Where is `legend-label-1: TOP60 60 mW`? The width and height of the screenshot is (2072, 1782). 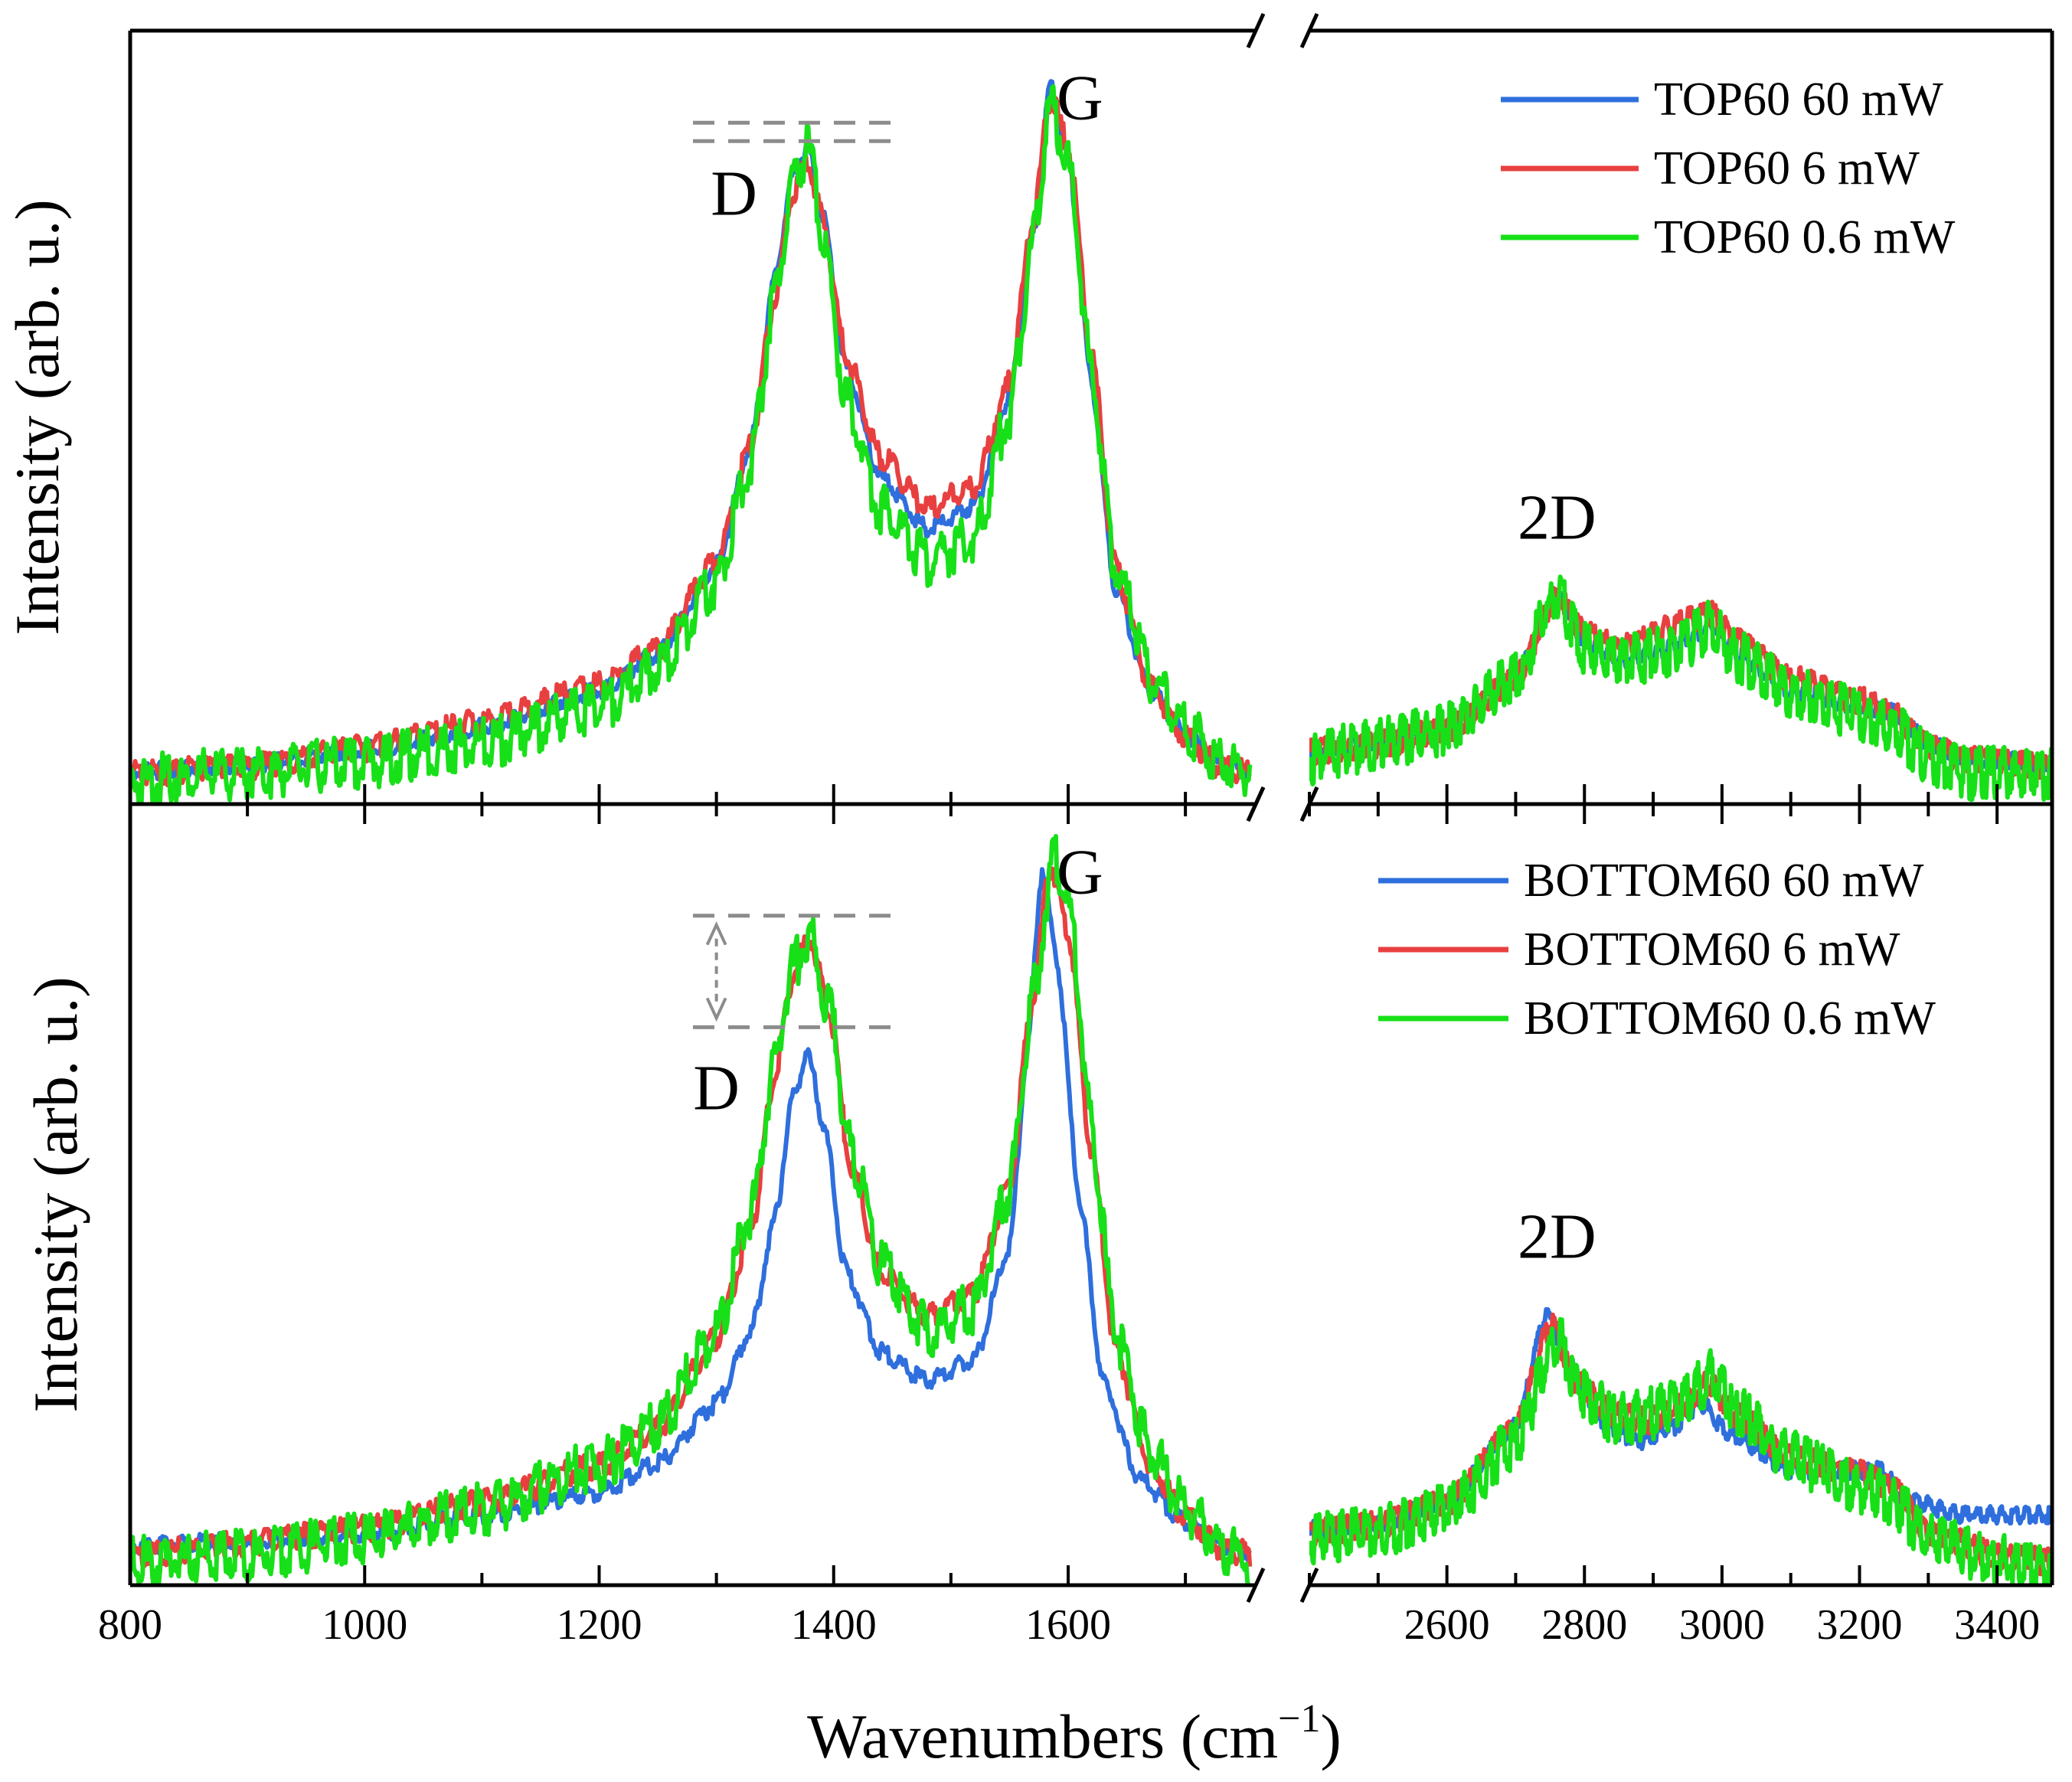 legend-label-1: TOP60 60 mW is located at coordinates (1798, 100).